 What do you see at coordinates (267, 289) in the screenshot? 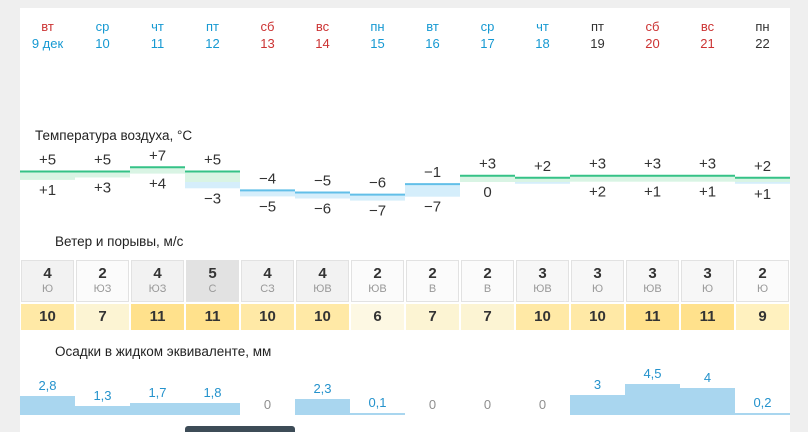
I see `wind-direction-label: СЗ` at bounding box center [267, 289].